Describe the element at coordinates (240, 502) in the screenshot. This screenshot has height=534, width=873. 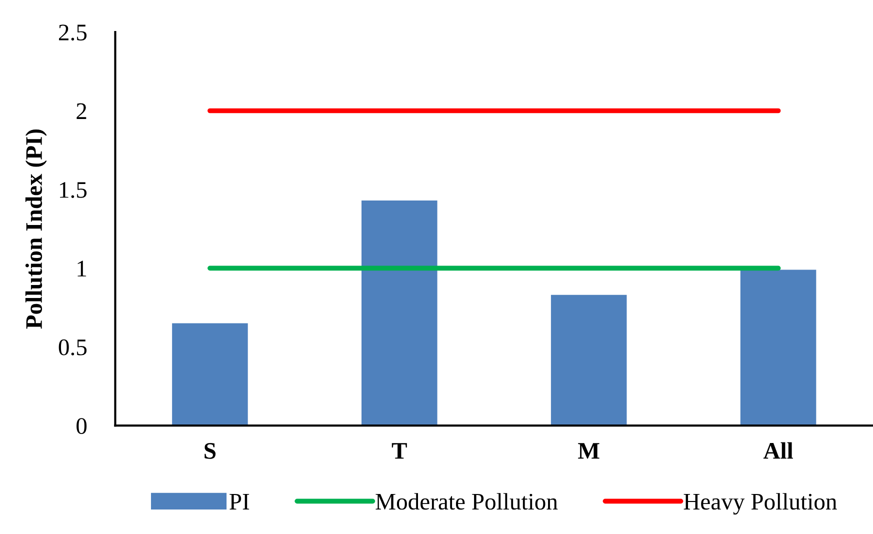
I see `legend-label: PI` at that location.